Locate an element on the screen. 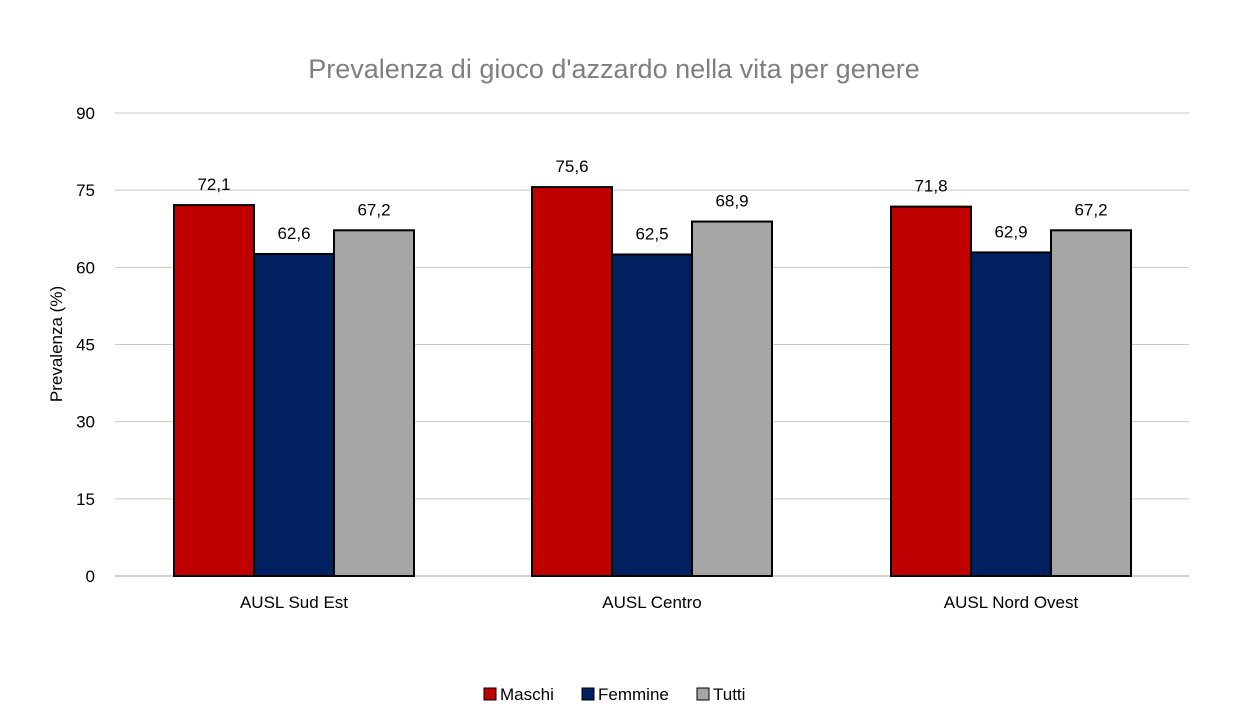  legend-label-maschi: Maschi is located at coordinates (527, 694).